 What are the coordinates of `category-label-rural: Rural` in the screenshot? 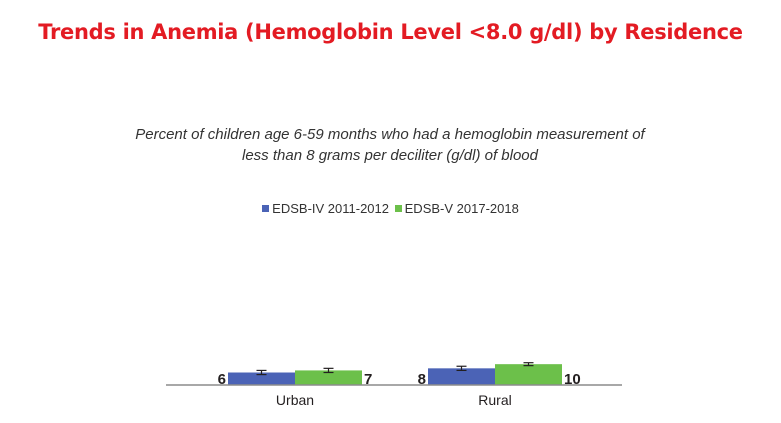 It's located at (494, 400).